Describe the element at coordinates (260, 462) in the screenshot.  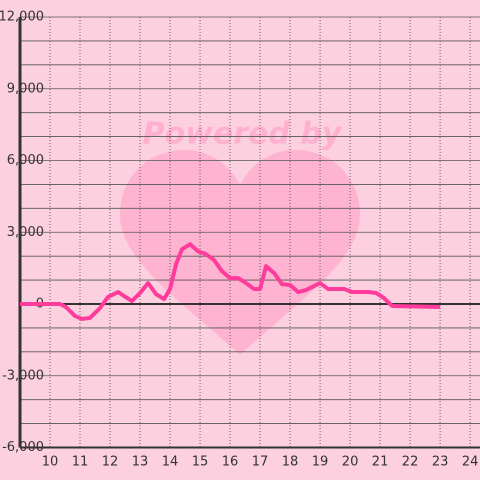
I see `x-tick-label: 17` at that location.